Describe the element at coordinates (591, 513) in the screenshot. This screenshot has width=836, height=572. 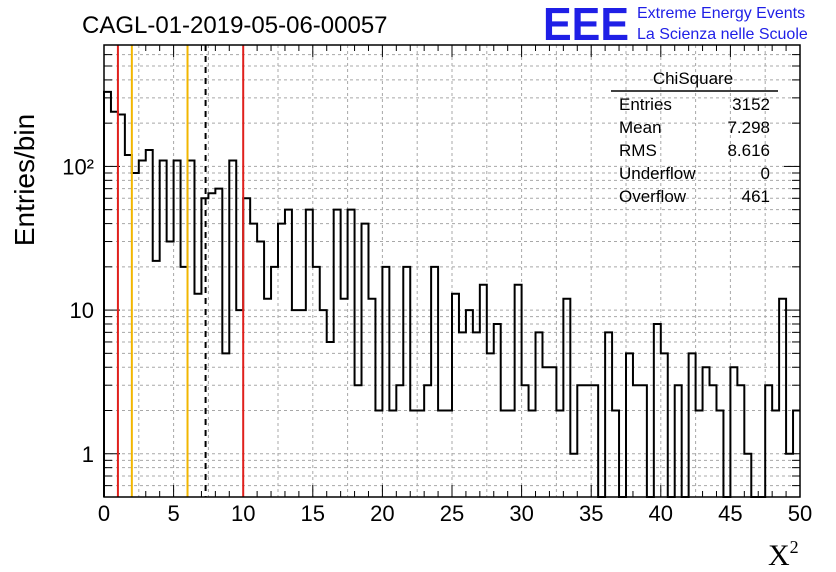
I see `x-tick-label: 35` at that location.